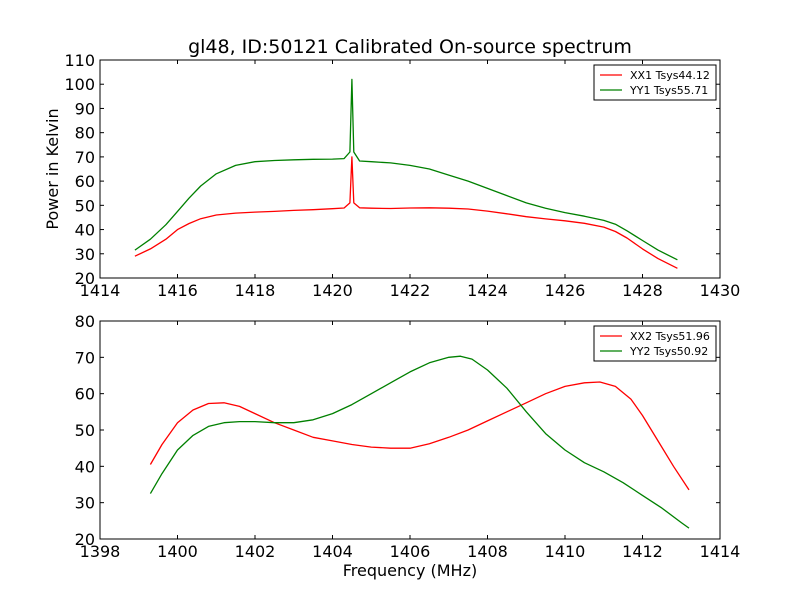 The image size is (800, 600). I want to click on x-tick-label: 1422, so click(410, 290).